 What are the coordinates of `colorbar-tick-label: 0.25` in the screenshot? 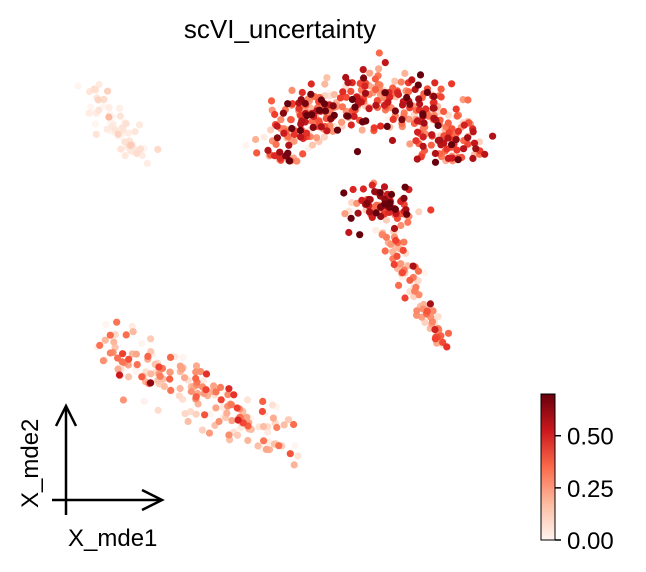 It's located at (590, 489).